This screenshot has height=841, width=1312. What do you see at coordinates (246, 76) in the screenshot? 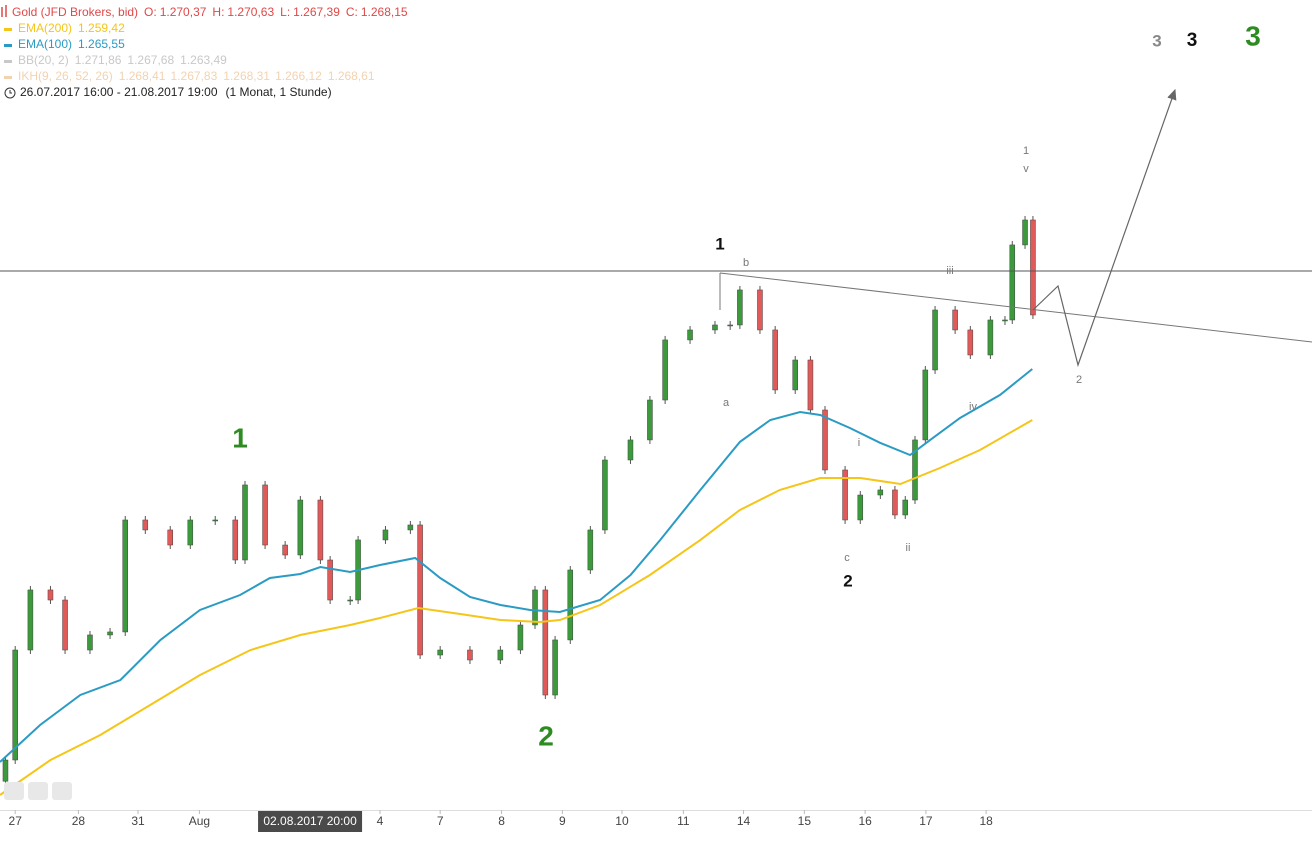
I see `indicator-value: 1.268,31` at bounding box center [246, 76].